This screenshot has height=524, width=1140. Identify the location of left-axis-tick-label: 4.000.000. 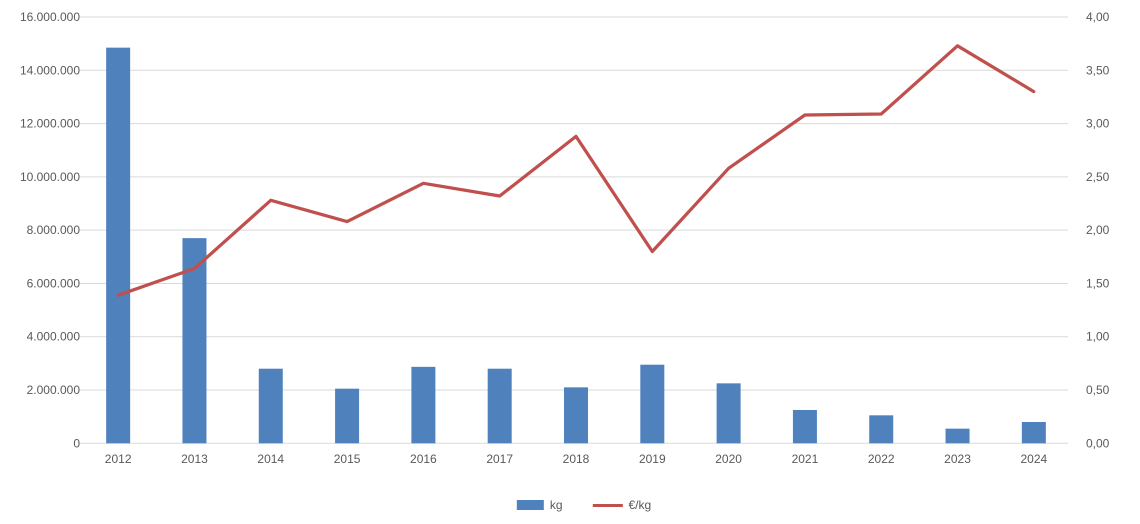
(54, 337).